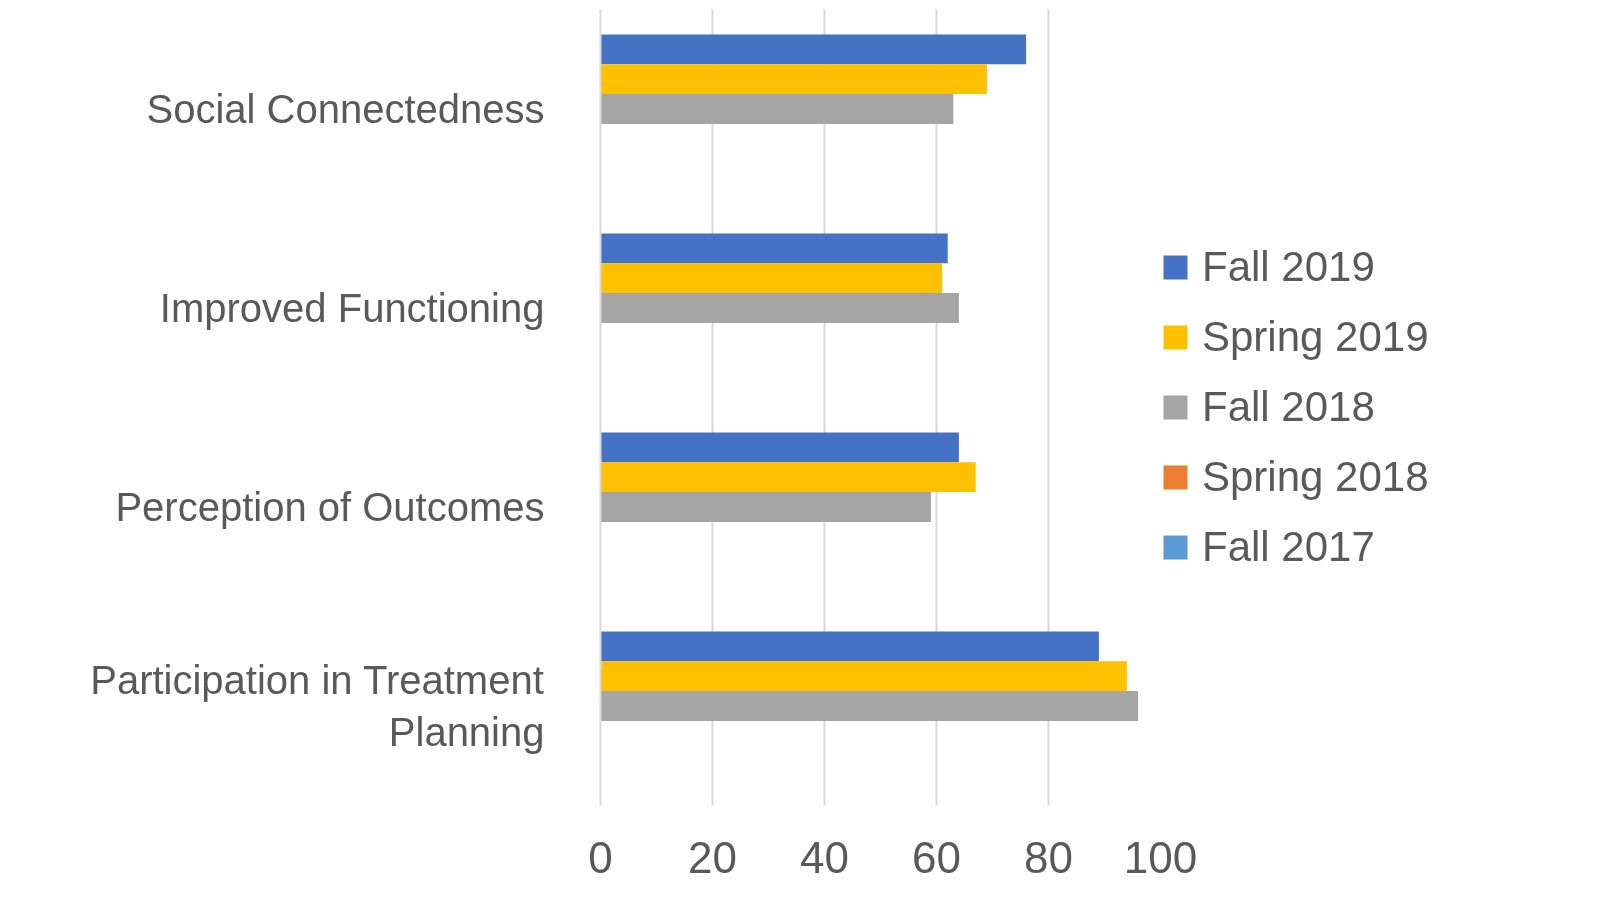 Image resolution: width=1608 pixels, height=904 pixels. What do you see at coordinates (1160, 857) in the screenshot?
I see `x-tick-label: 100` at bounding box center [1160, 857].